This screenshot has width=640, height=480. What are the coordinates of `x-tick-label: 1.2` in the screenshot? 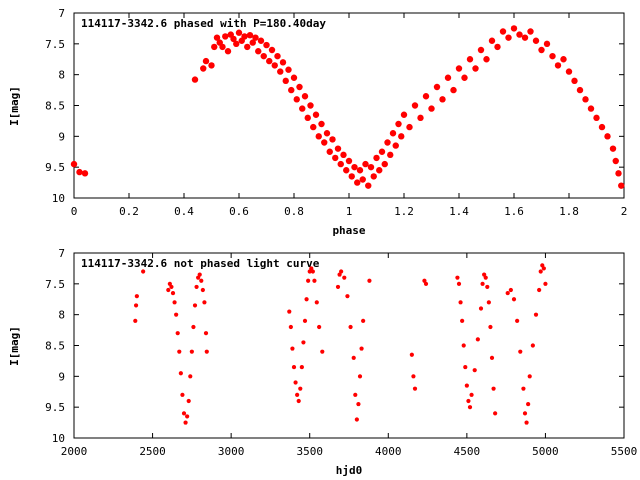 It's located at (404, 211).